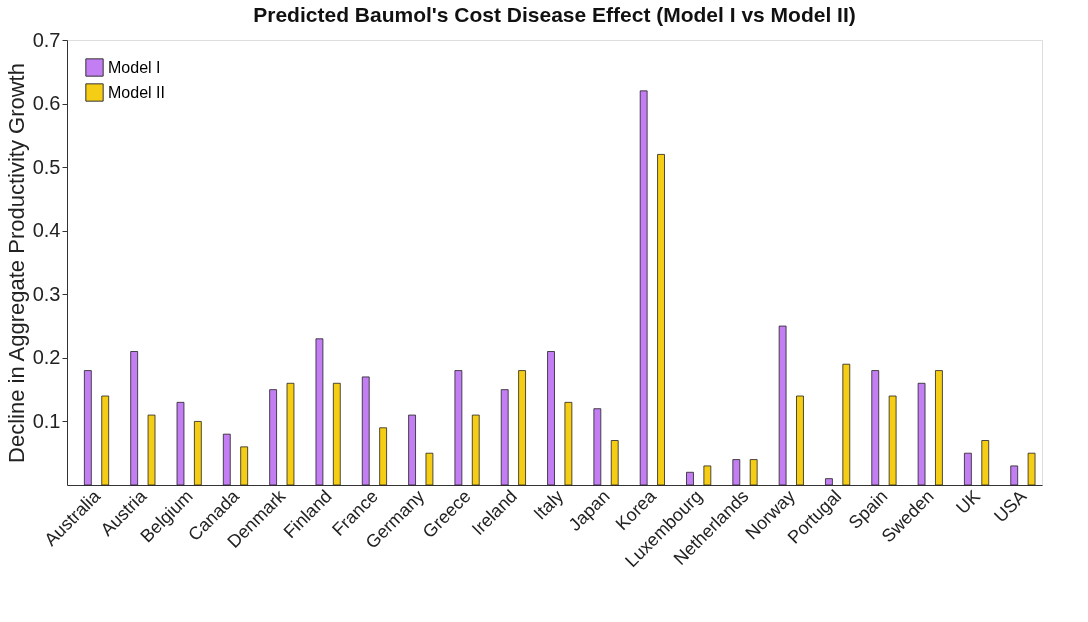 The height and width of the screenshot is (622, 1088). I want to click on legend-label: Model I, so click(134, 67).